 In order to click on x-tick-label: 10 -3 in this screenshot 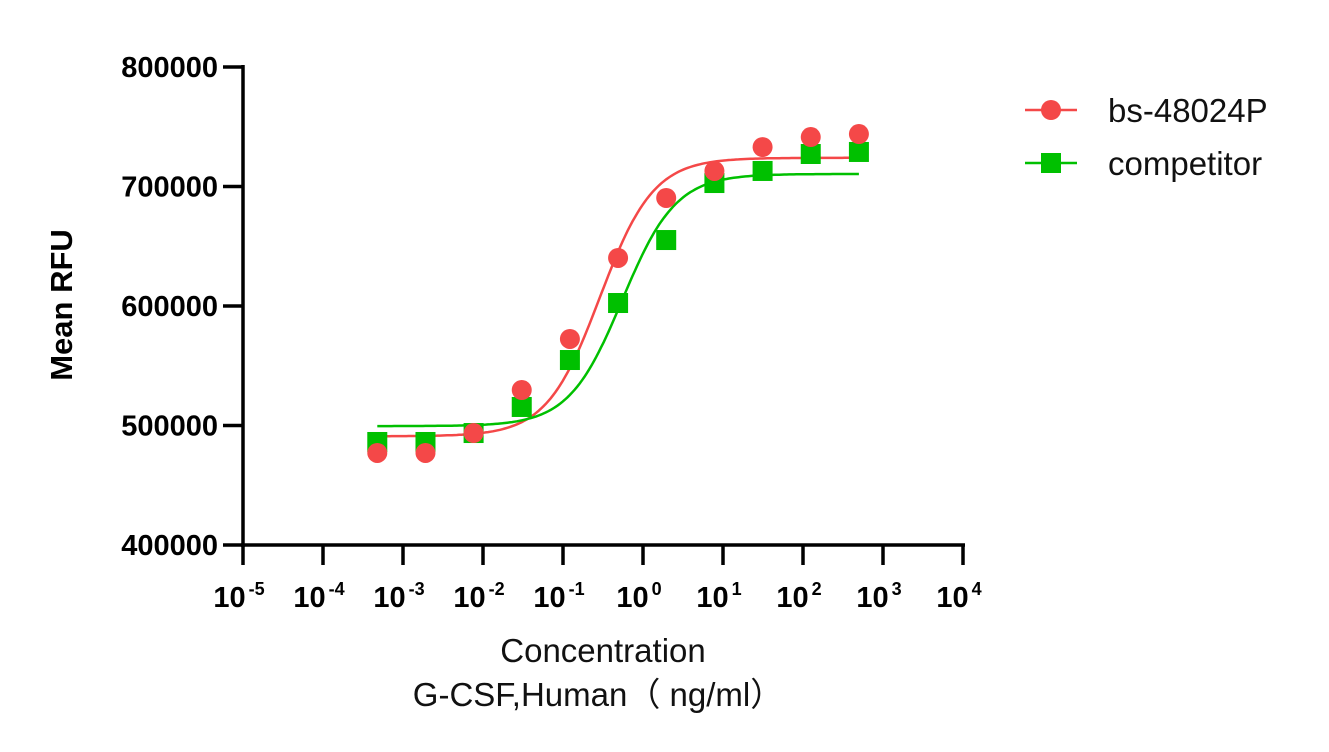, I will do `click(398, 596)`.